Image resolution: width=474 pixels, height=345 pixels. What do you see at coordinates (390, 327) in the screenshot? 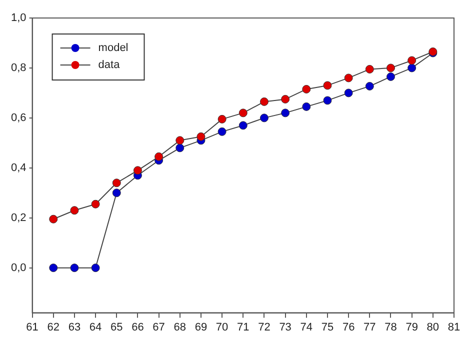
I see `x-tick-label: 78` at bounding box center [390, 327].